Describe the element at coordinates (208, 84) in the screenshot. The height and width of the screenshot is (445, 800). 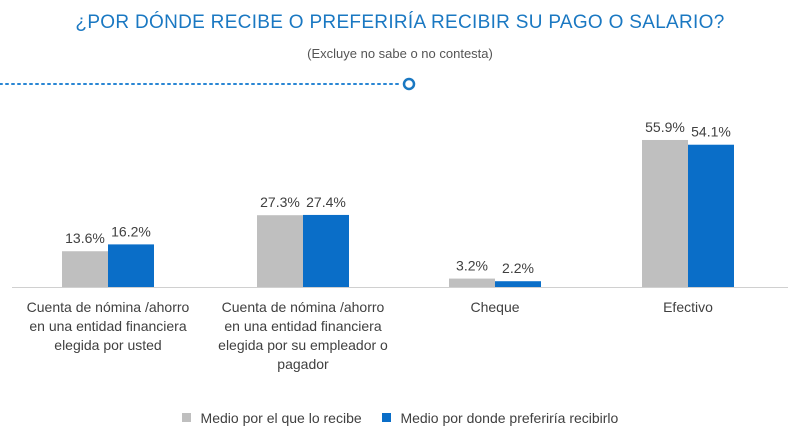
I see `dotted-divider` at that location.